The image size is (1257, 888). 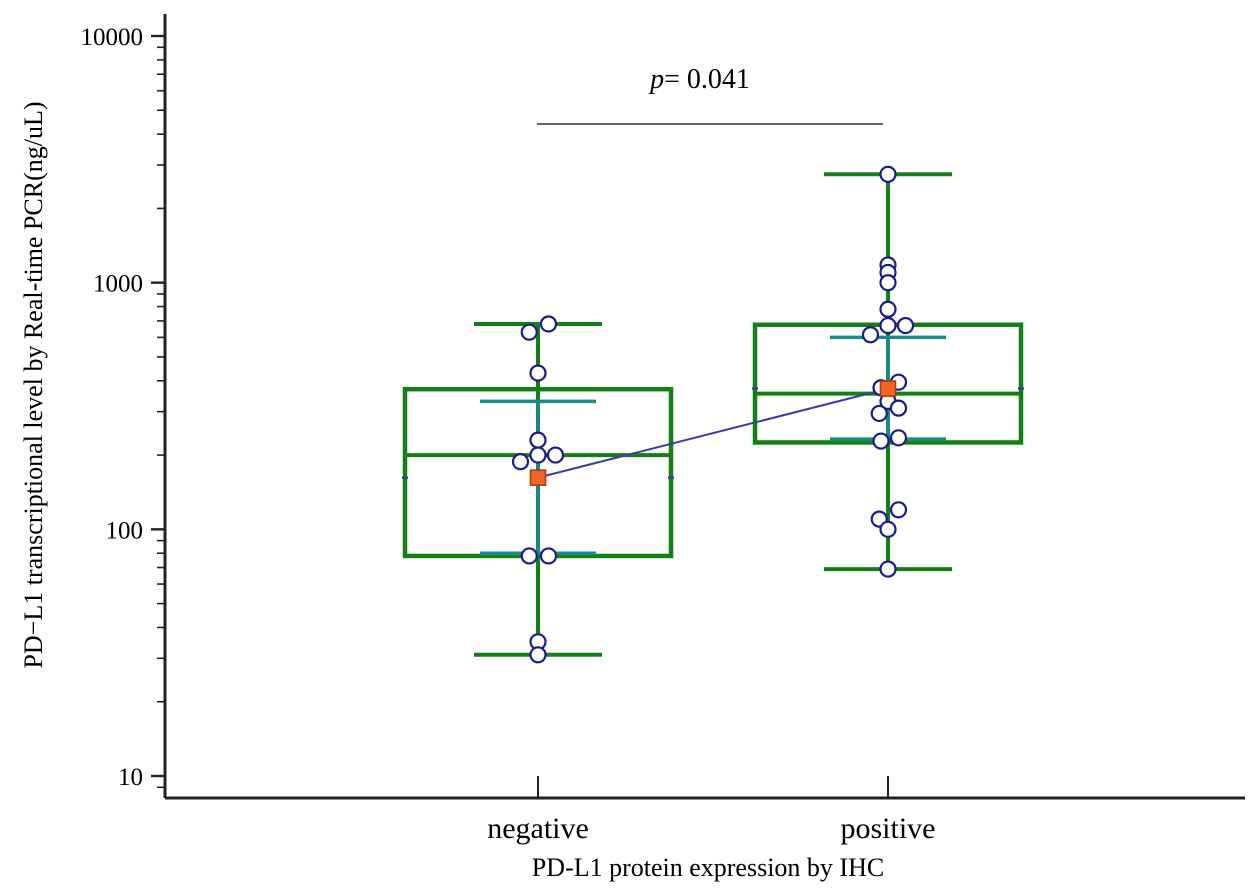 I want to click on box, so click(x=538, y=472).